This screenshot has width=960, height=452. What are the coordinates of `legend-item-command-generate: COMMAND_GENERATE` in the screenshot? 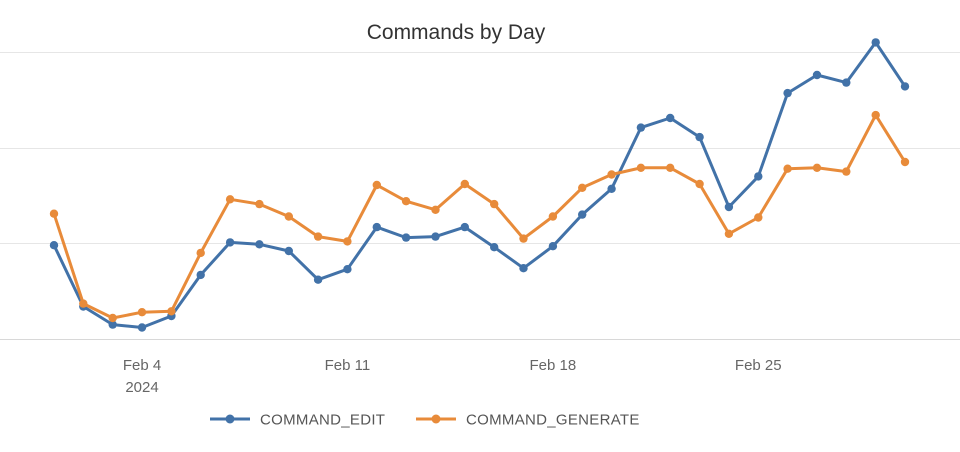 It's located at (528, 420).